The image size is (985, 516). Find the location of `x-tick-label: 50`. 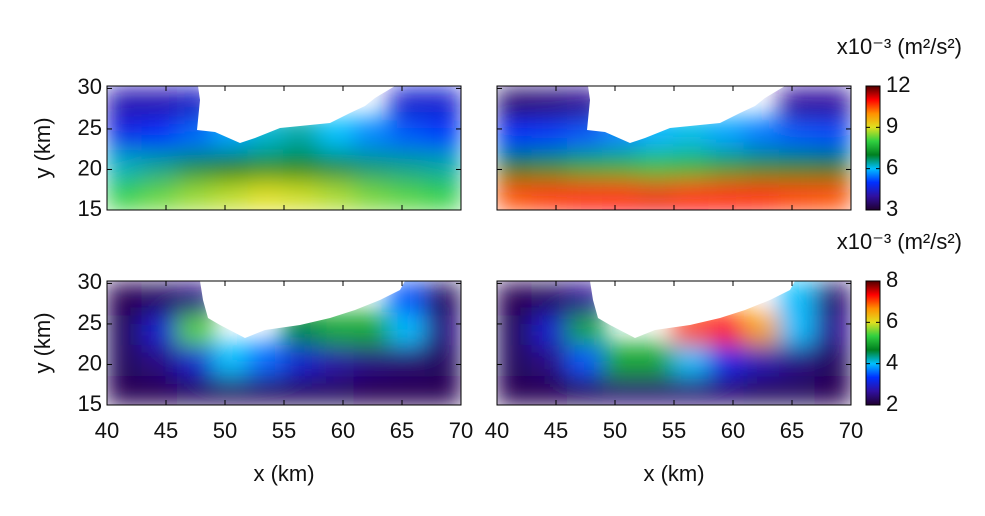

x-tick-label: 50 is located at coordinates (615, 430).